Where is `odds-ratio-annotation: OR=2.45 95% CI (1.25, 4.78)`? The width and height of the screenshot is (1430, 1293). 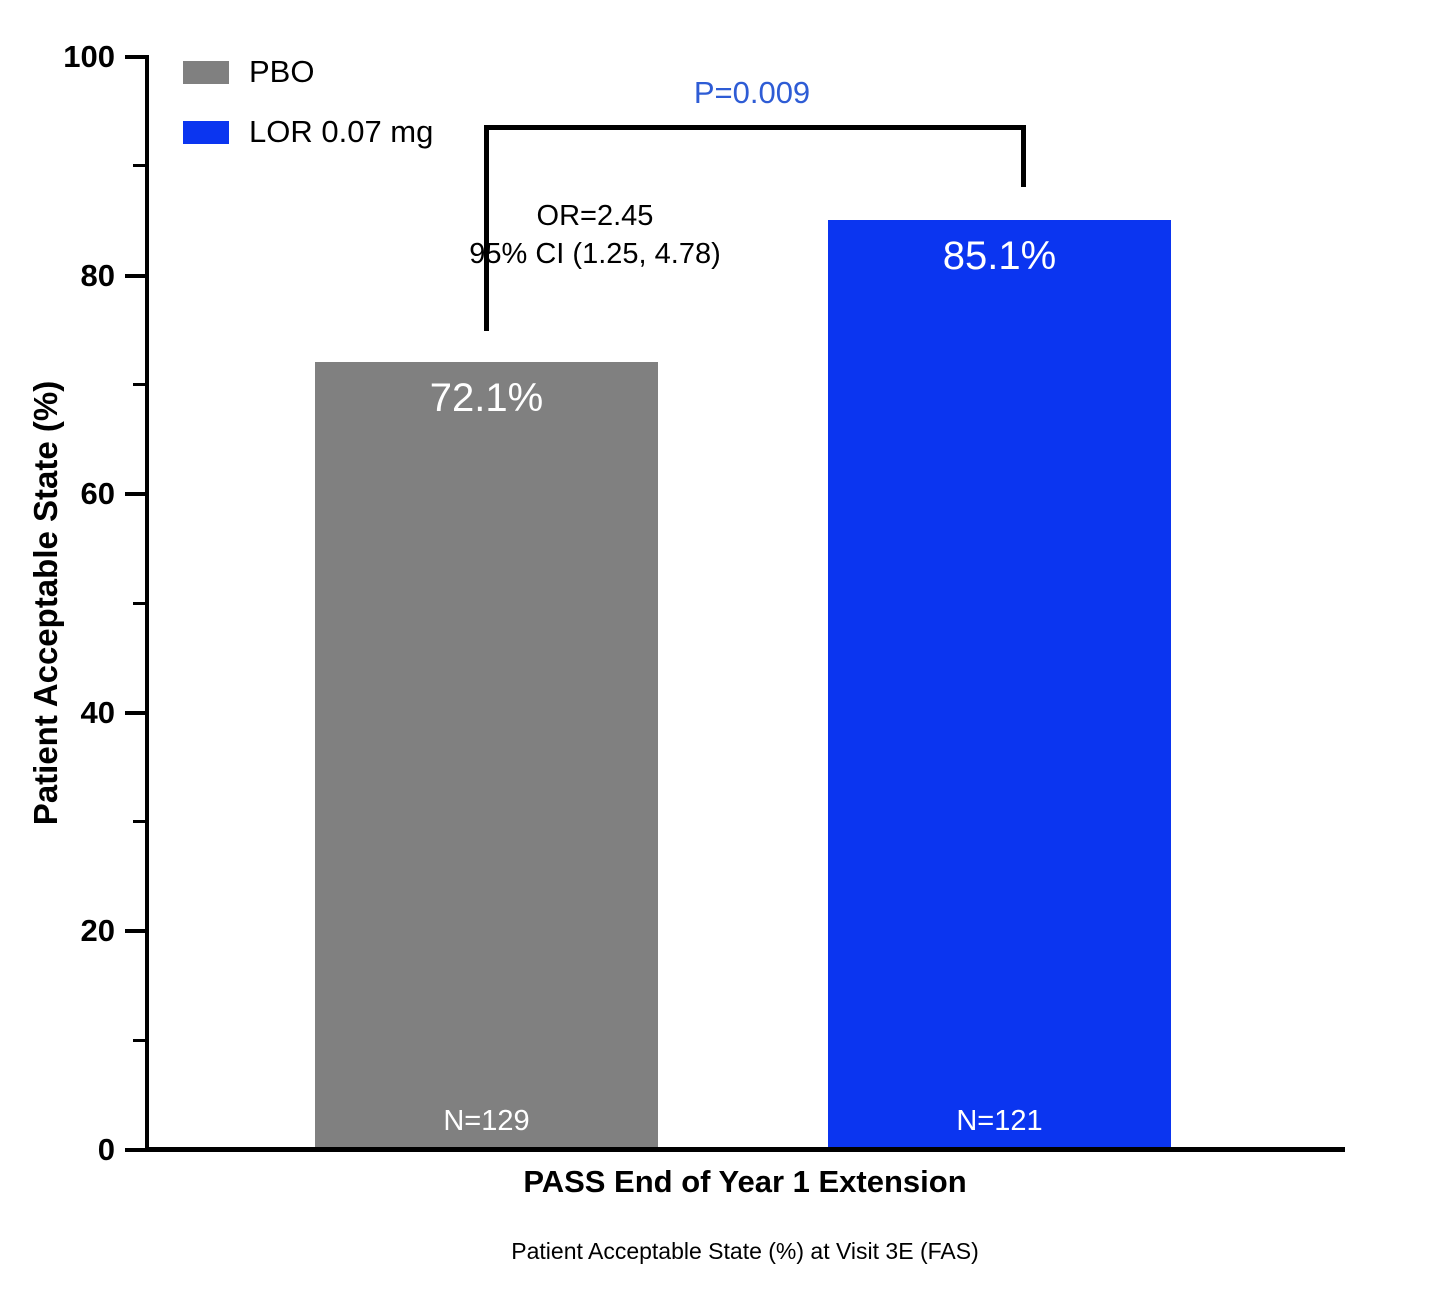 odds-ratio-annotation: OR=2.45 95% CI (1.25, 4.78) is located at coordinates (594, 235).